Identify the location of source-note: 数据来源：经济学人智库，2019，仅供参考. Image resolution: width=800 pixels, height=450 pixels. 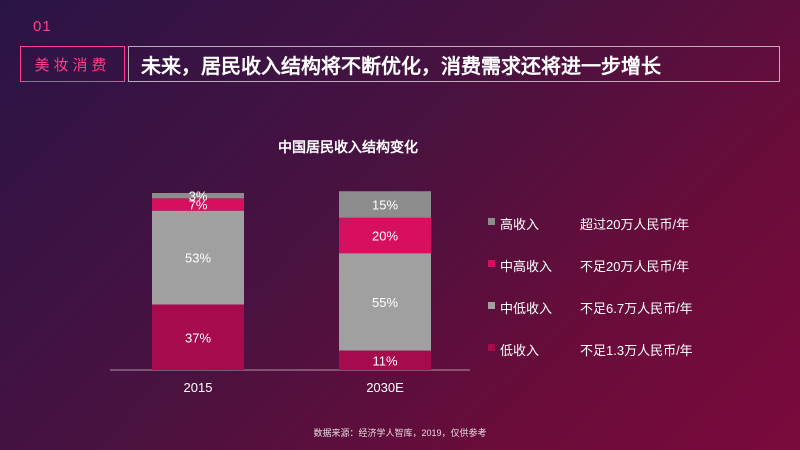
(400, 433).